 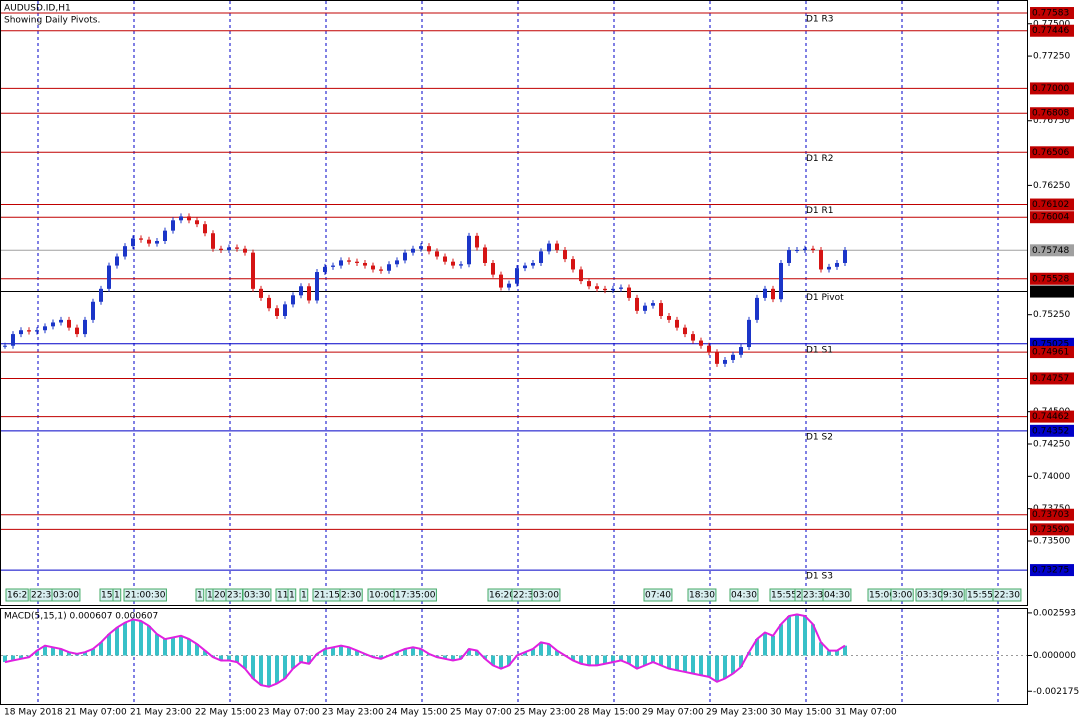 What do you see at coordinates (658, 596) in the screenshot?
I see `session-label: 07:40` at bounding box center [658, 596].